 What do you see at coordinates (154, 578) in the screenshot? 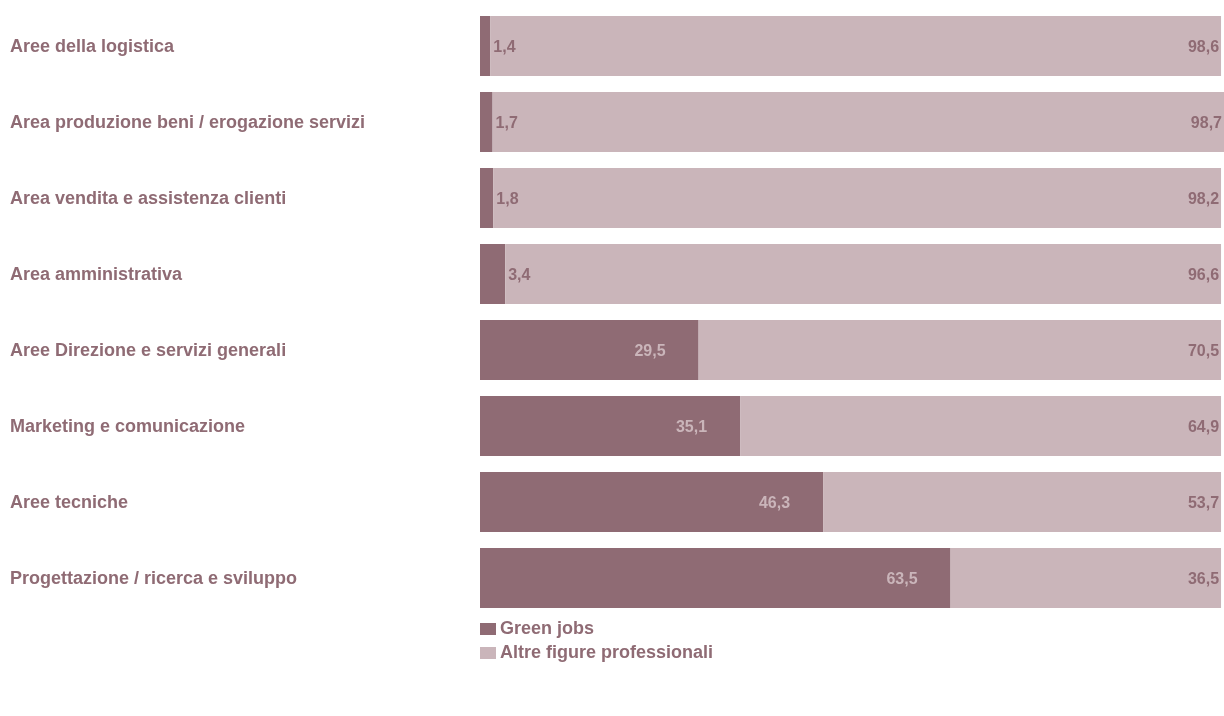
I see `y-tick-label: Progettazione / ricerca e sviluppo` at bounding box center [154, 578].